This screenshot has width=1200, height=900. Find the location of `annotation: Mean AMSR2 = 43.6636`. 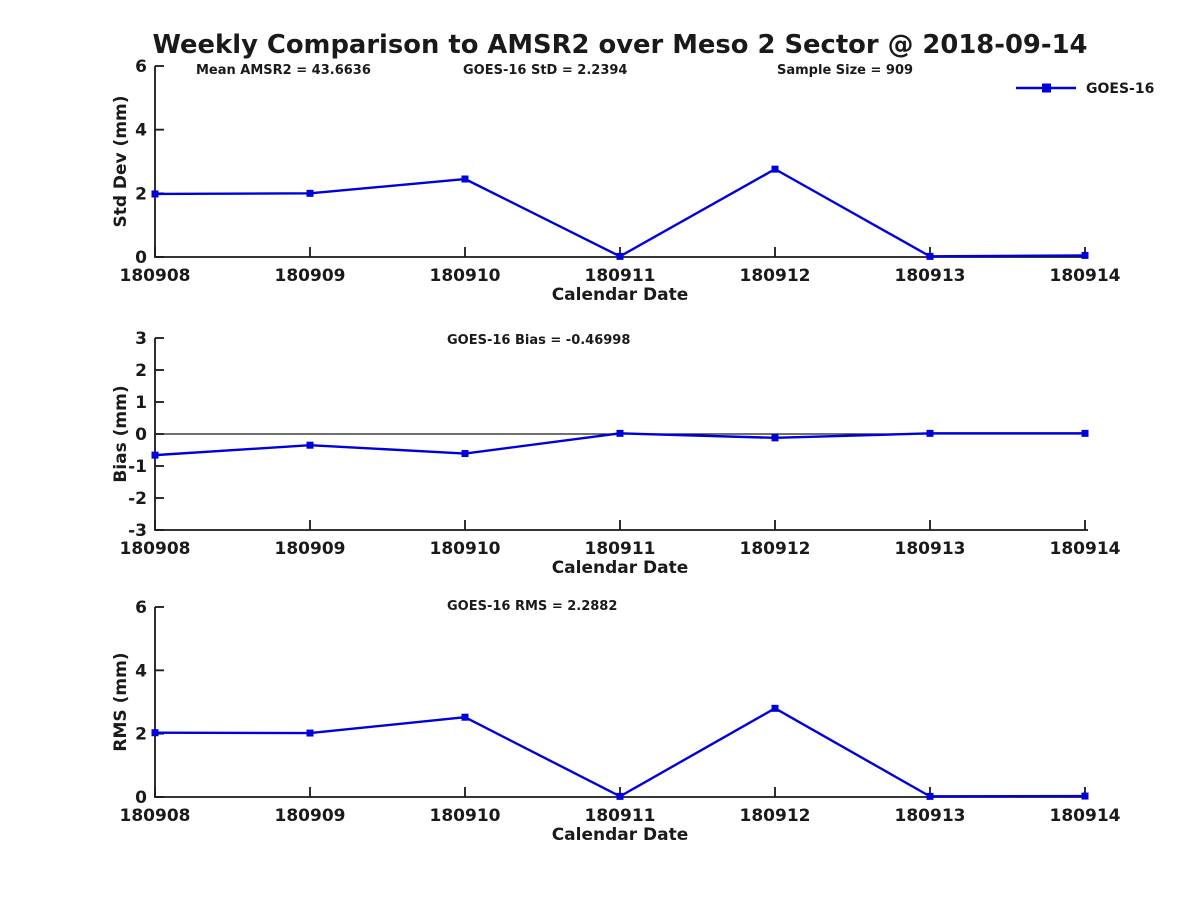

annotation: Mean AMSR2 = 43.6636 is located at coordinates (283, 70).